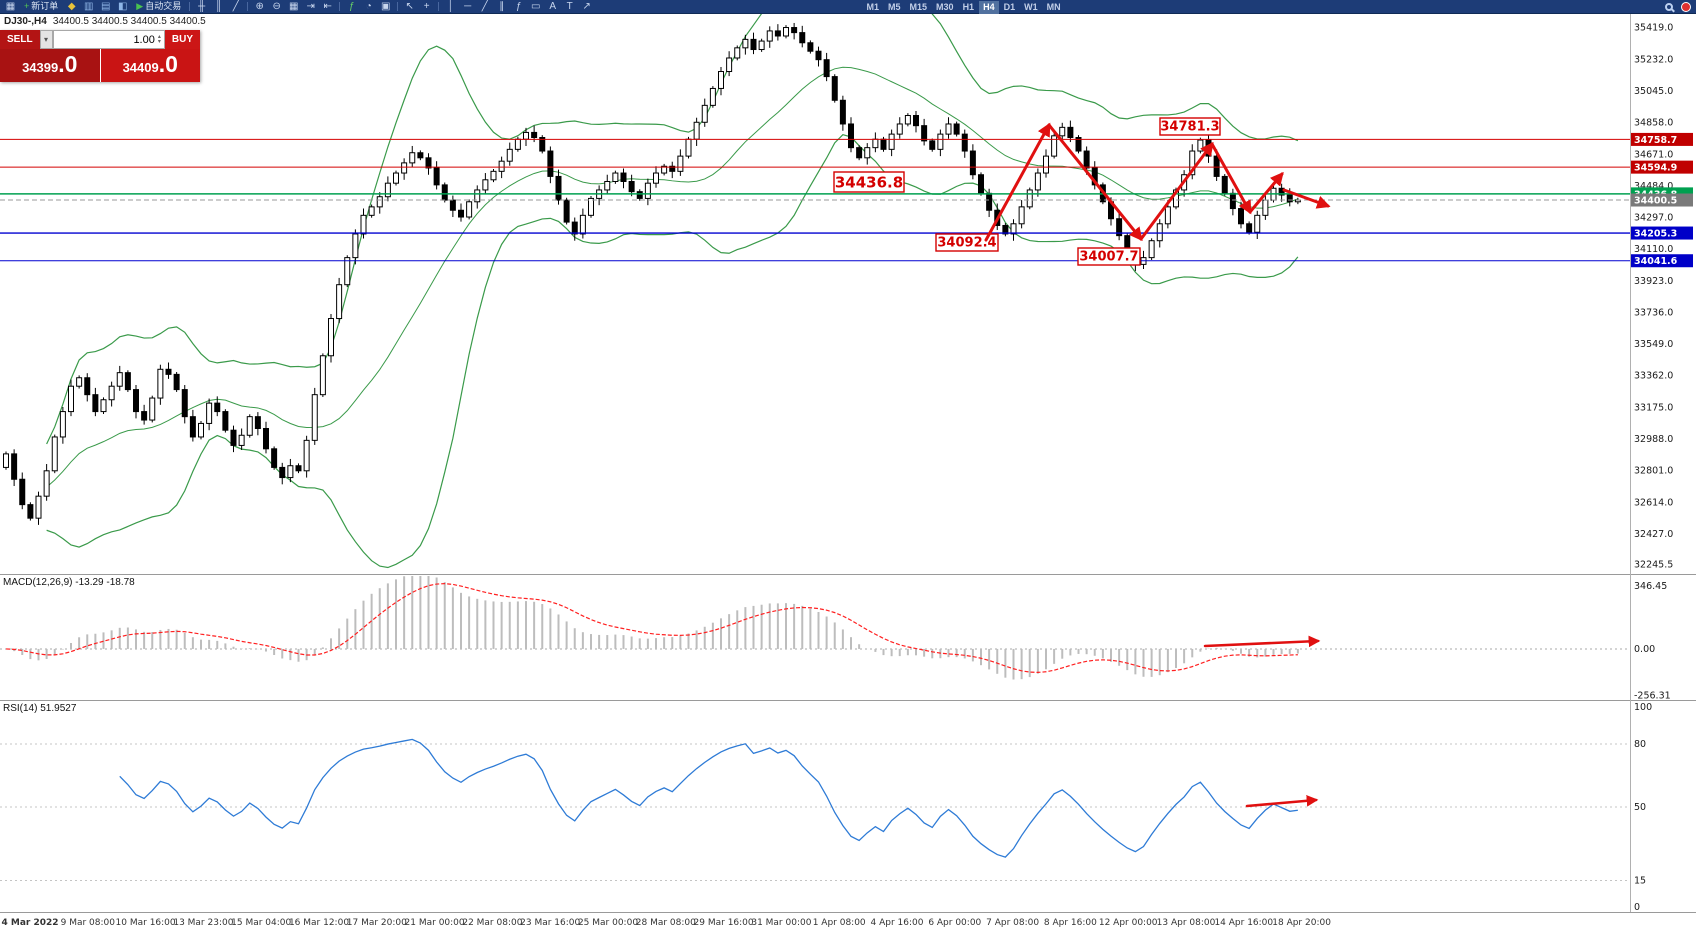  What do you see at coordinates (968, 6) in the screenshot?
I see `timeframe-button-h1: H1` at bounding box center [968, 6].